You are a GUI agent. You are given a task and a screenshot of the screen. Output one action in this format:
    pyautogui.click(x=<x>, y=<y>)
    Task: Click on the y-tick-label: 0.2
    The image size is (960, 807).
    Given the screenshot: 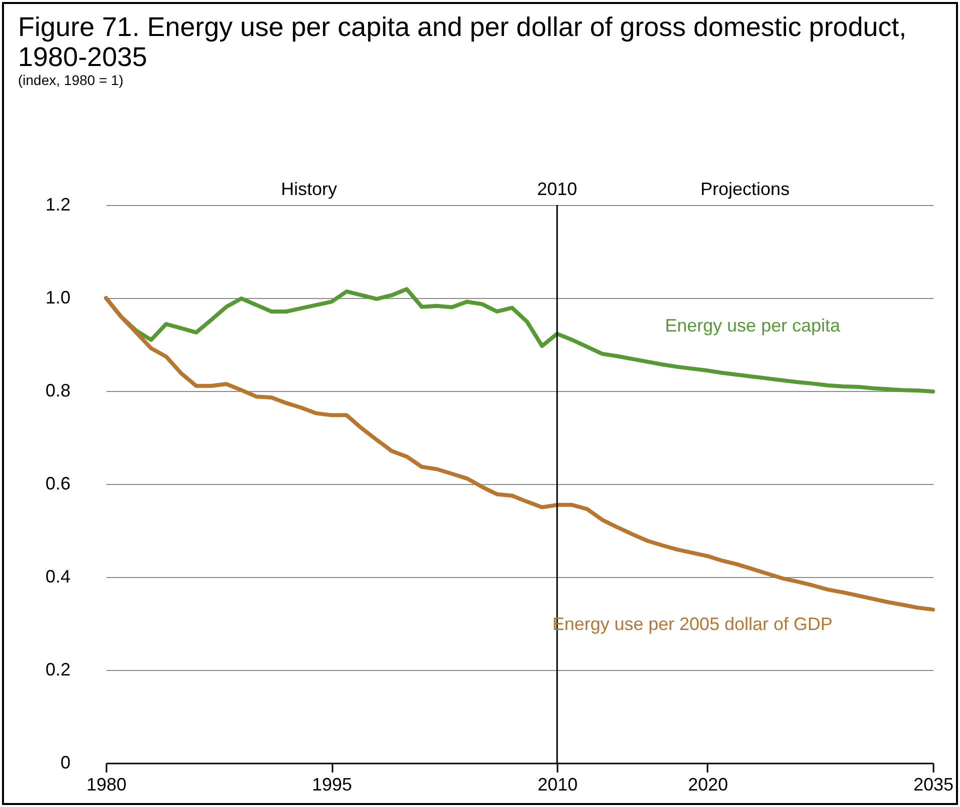 What is the action you would take?
    pyautogui.click(x=57, y=670)
    